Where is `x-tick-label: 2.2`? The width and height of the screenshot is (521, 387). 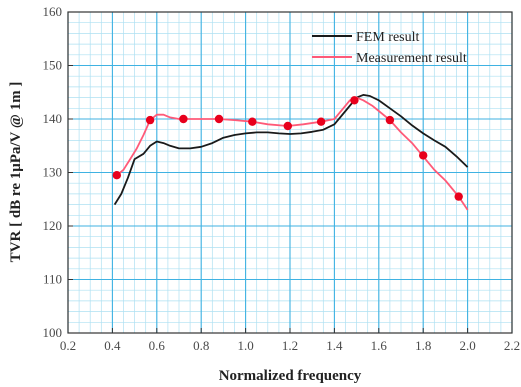 x-tick-label: 2.2 is located at coordinates (512, 345).